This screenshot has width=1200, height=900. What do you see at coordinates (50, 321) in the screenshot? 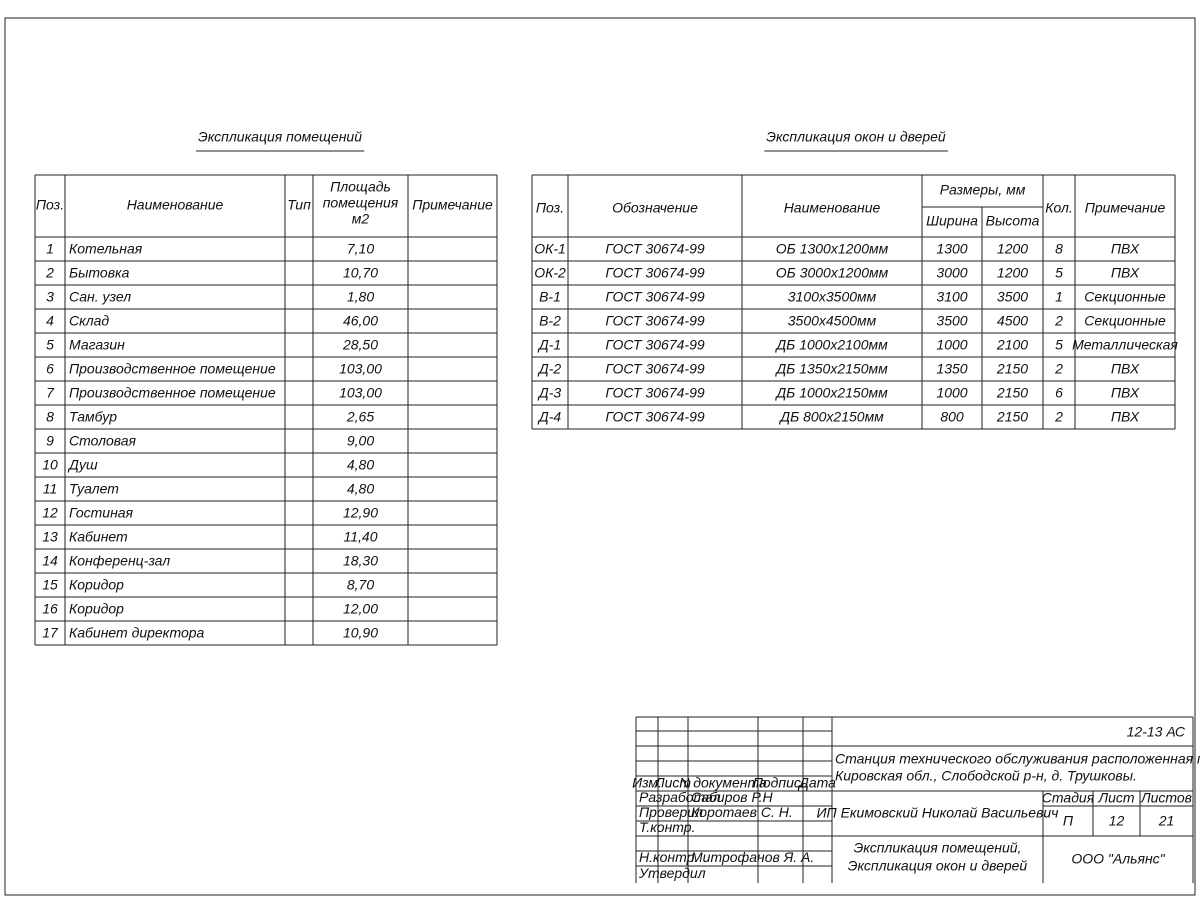
I see `cell: 4` at bounding box center [50, 321].